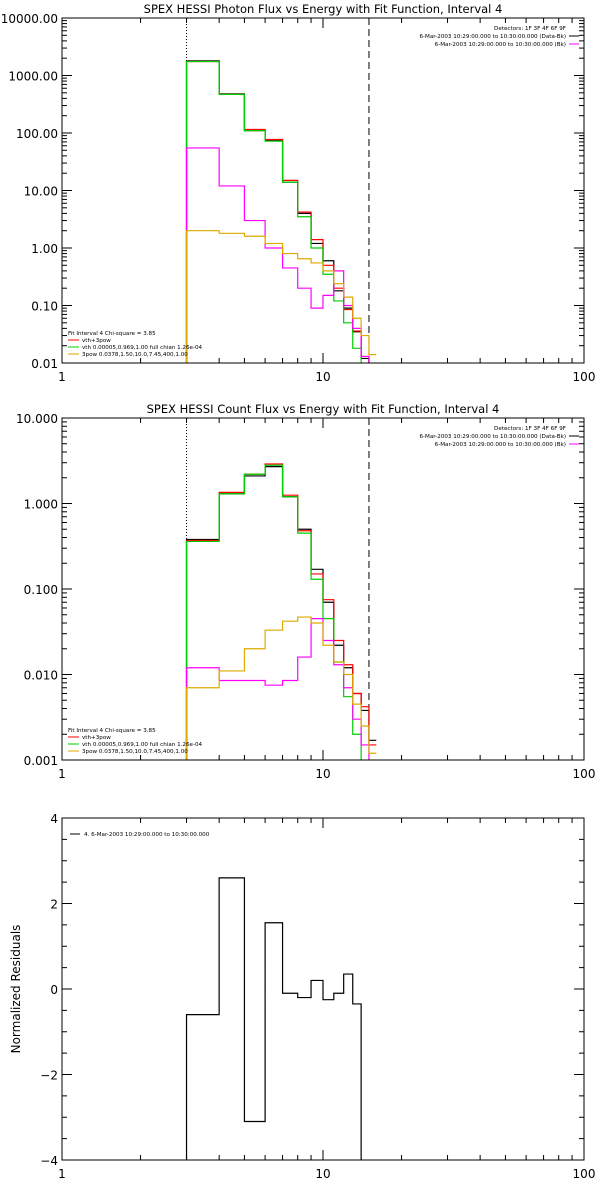 The image size is (600, 1200). I want to click on y-tick-label: 10000.00, so click(29, 19).